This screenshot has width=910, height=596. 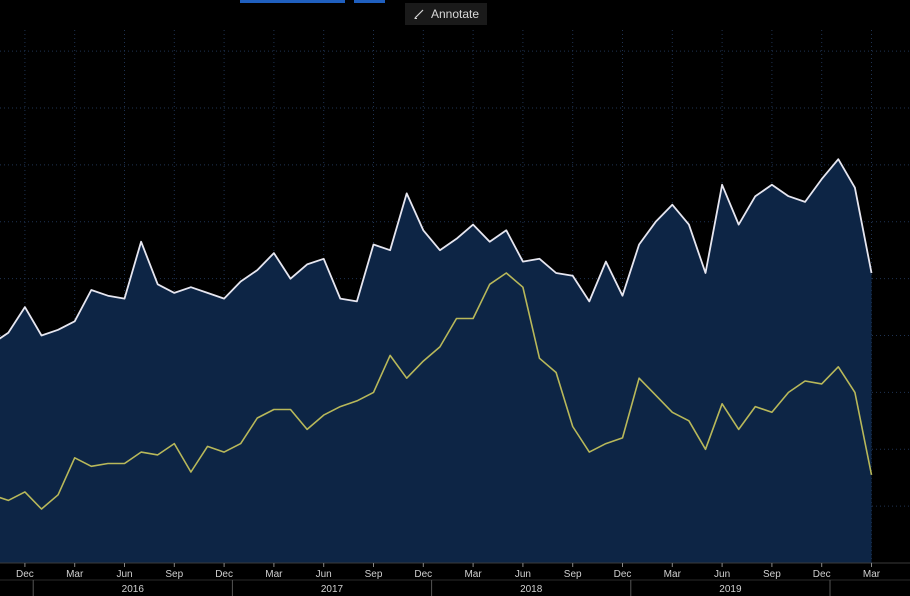 What do you see at coordinates (531, 589) in the screenshot?
I see `x-year-label: 2018` at bounding box center [531, 589].